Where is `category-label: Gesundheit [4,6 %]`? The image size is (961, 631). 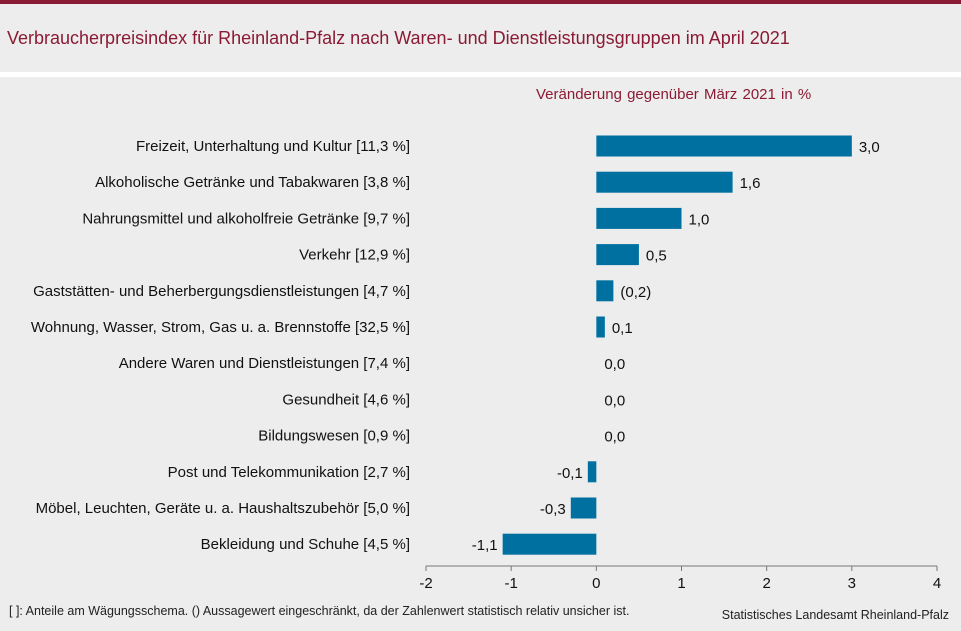
category-label: Gesundheit [4,6 %] is located at coordinates (346, 399).